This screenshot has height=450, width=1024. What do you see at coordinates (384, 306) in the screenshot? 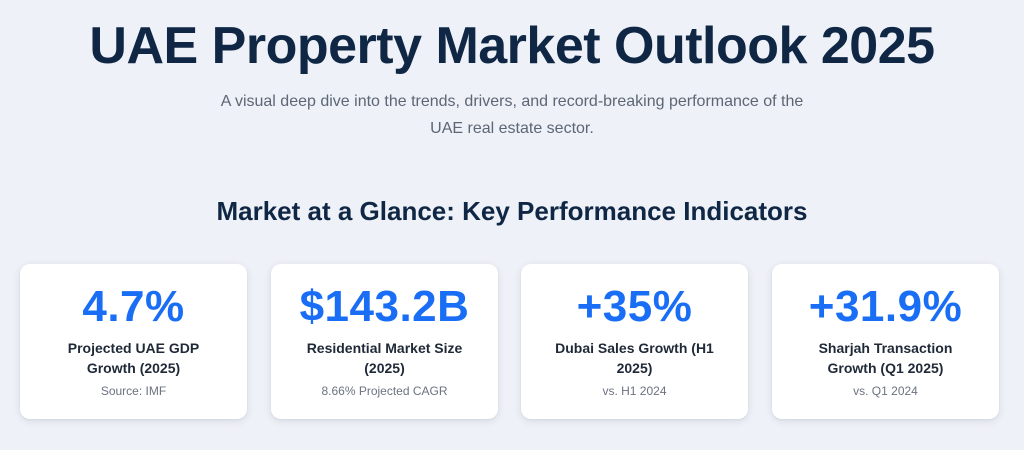
I see `kpi-value: $143.2B` at bounding box center [384, 306].